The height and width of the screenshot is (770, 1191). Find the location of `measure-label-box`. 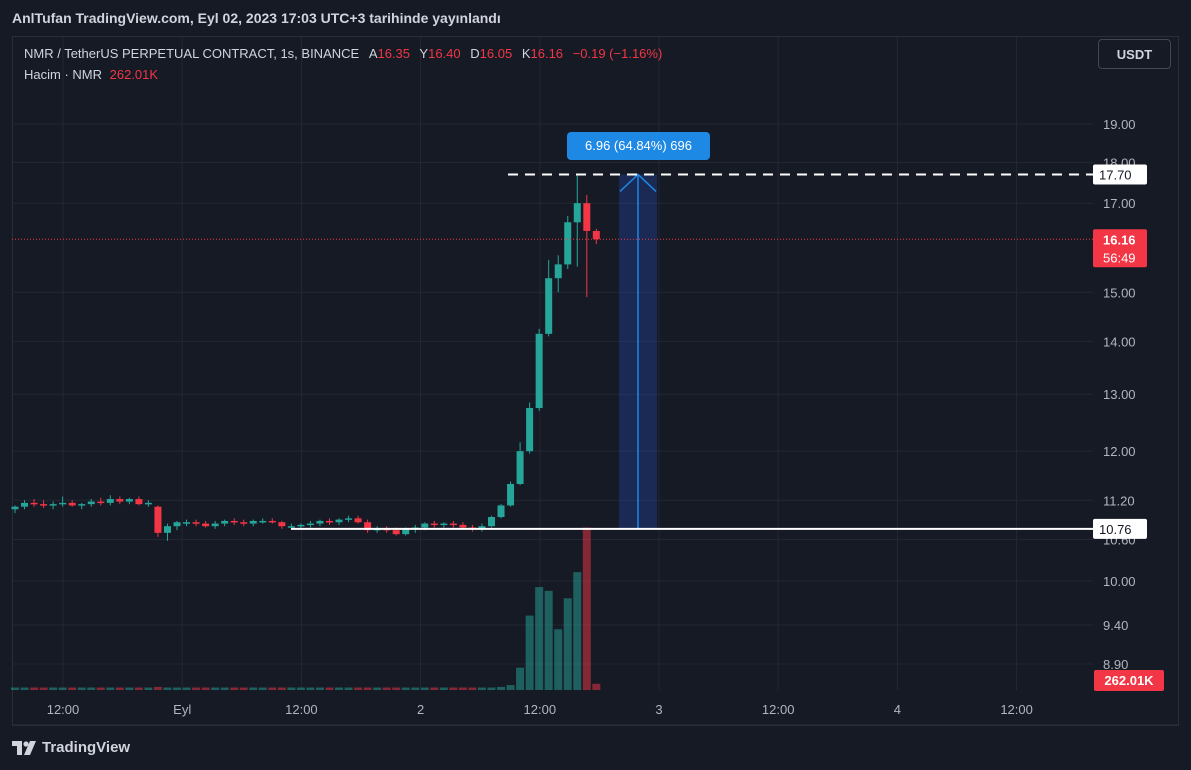

measure-label-box is located at coordinates (638, 146).